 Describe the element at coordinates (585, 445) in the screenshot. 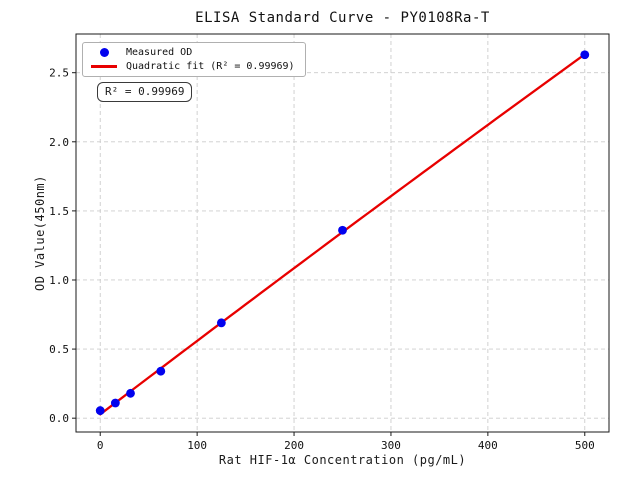

I see `x-tick-label: 500` at that location.